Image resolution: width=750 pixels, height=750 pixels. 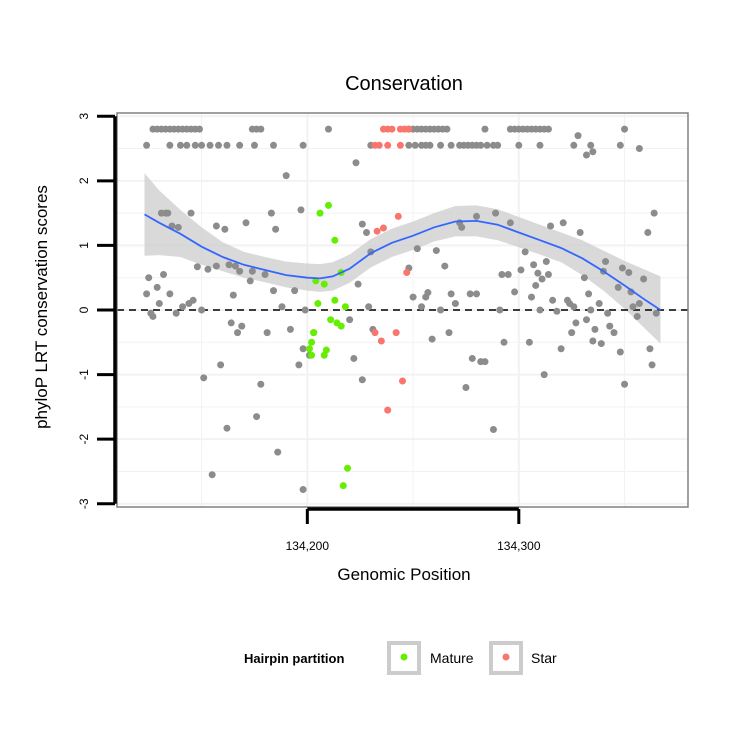 What do you see at coordinates (519, 546) in the screenshot?
I see `x-tick-label: 134,300` at bounding box center [519, 546].